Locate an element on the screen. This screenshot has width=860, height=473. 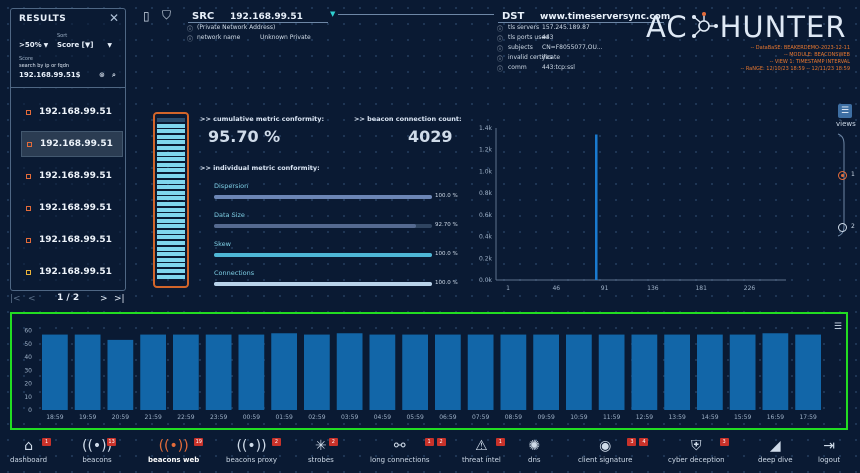
nav-strobes: ✳ strobes 2 is located at coordinates (323, 450).